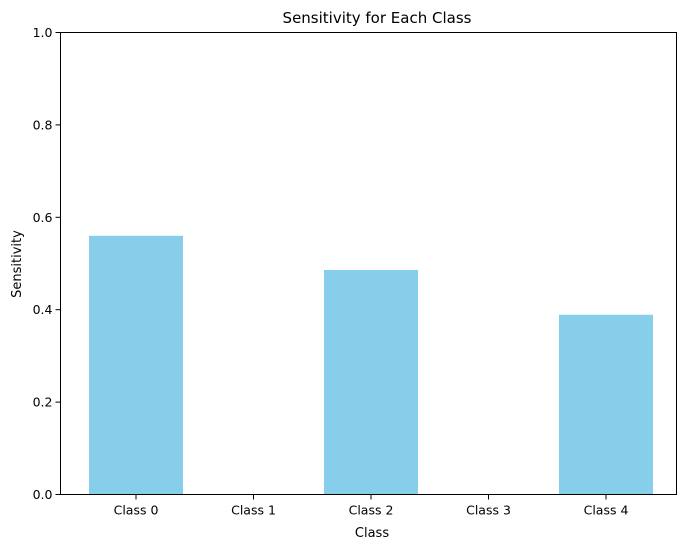 The height and width of the screenshot is (547, 691). Describe the element at coordinates (43, 309) in the screenshot. I see `y-tick-label: 0.4` at that location.